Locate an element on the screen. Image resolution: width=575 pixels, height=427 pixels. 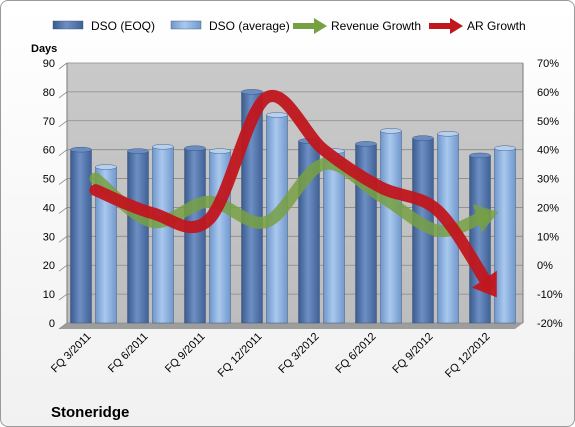
chart-title: Stoneridge is located at coordinates (90, 412).